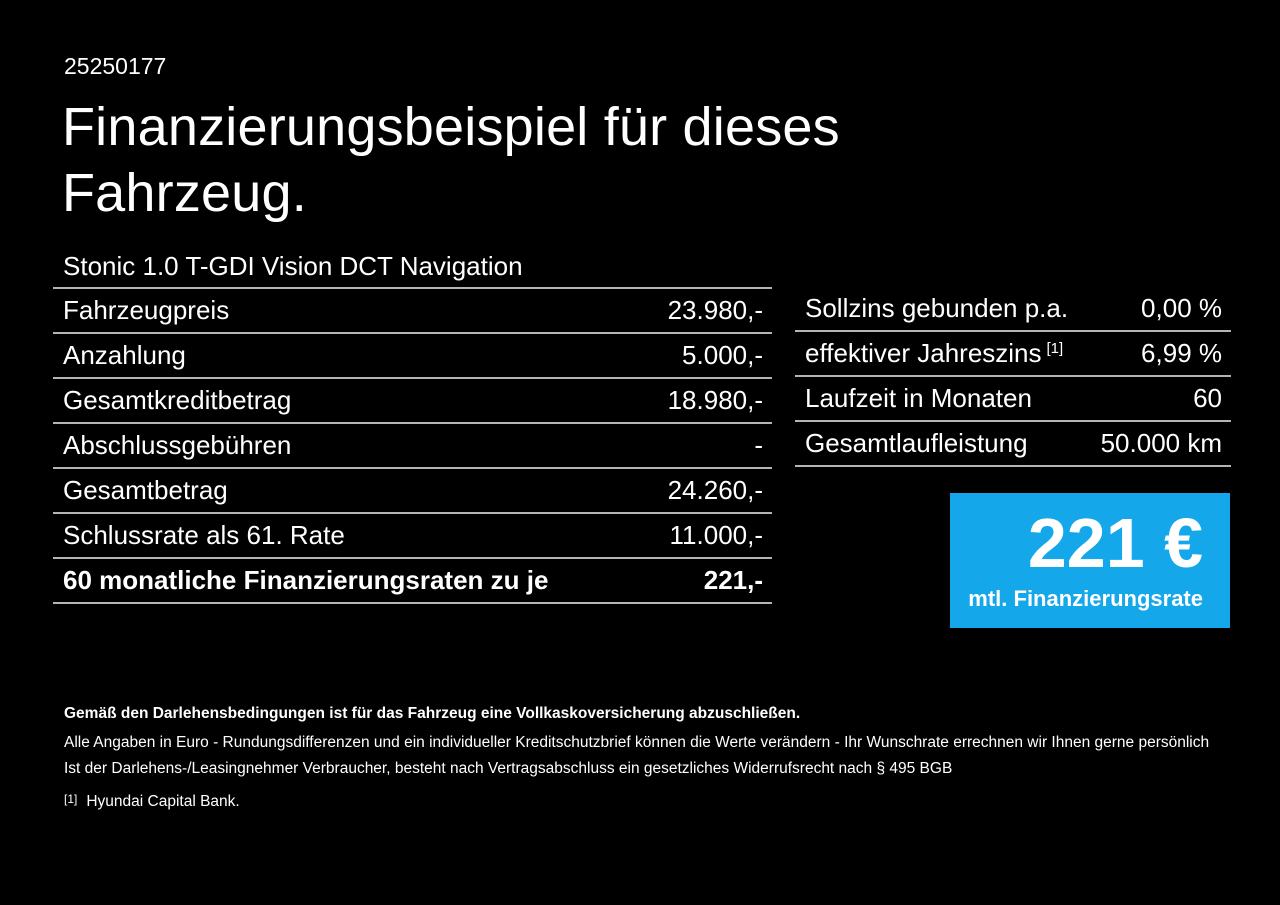 Image resolution: width=1280 pixels, height=905 pixels. I want to click on finance-row-value: -, so click(758, 445).